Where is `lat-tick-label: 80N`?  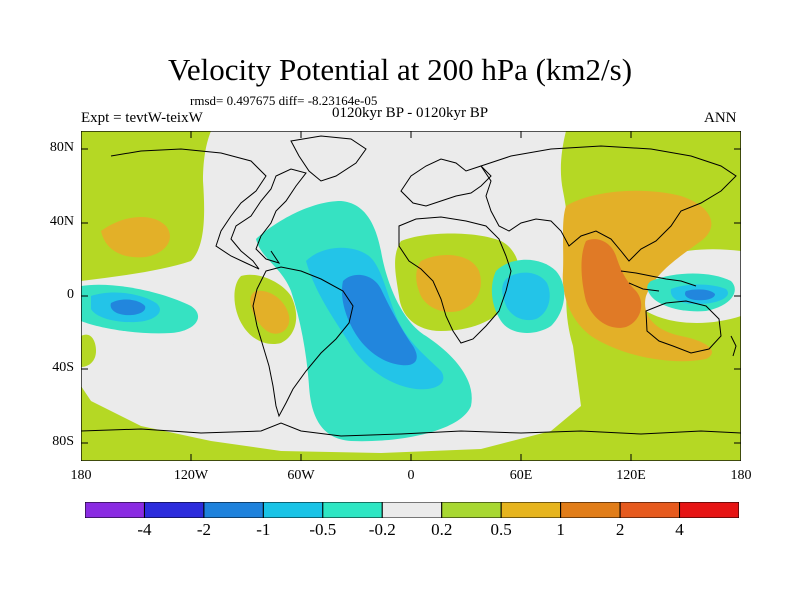
lat-tick-label: 80N is located at coordinates (61, 147).